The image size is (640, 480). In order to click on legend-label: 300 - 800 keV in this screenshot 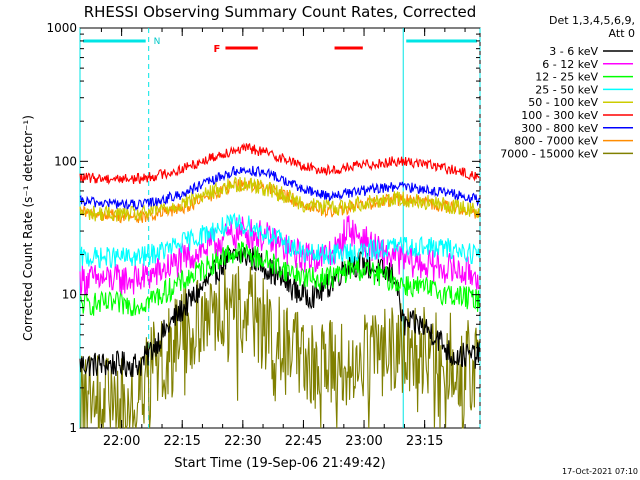, I will do `click(559, 128)`.